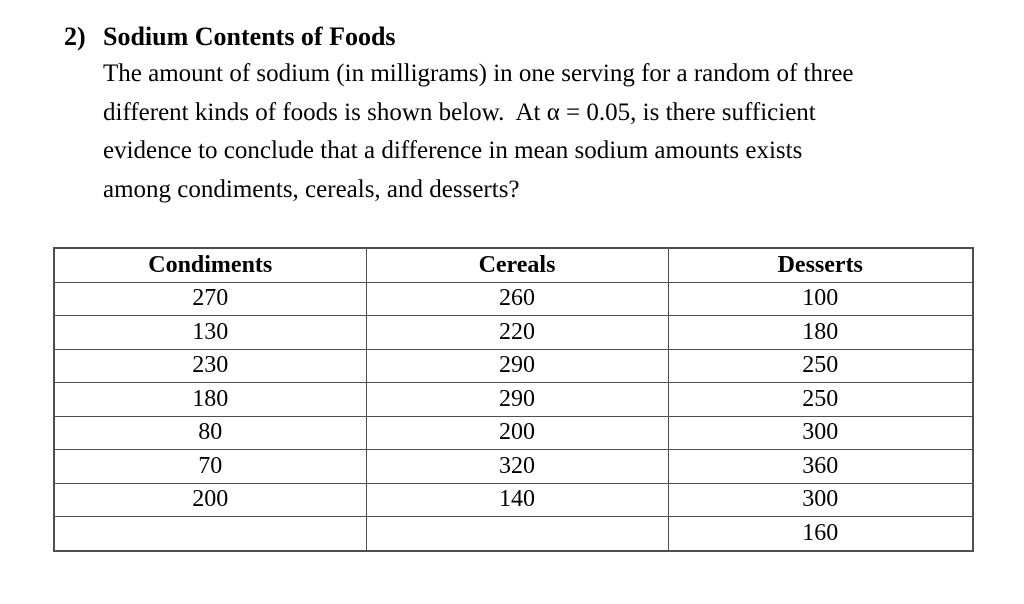 The width and height of the screenshot is (1024, 604). Describe the element at coordinates (75, 36) in the screenshot. I see `problem-number: 2)` at that location.